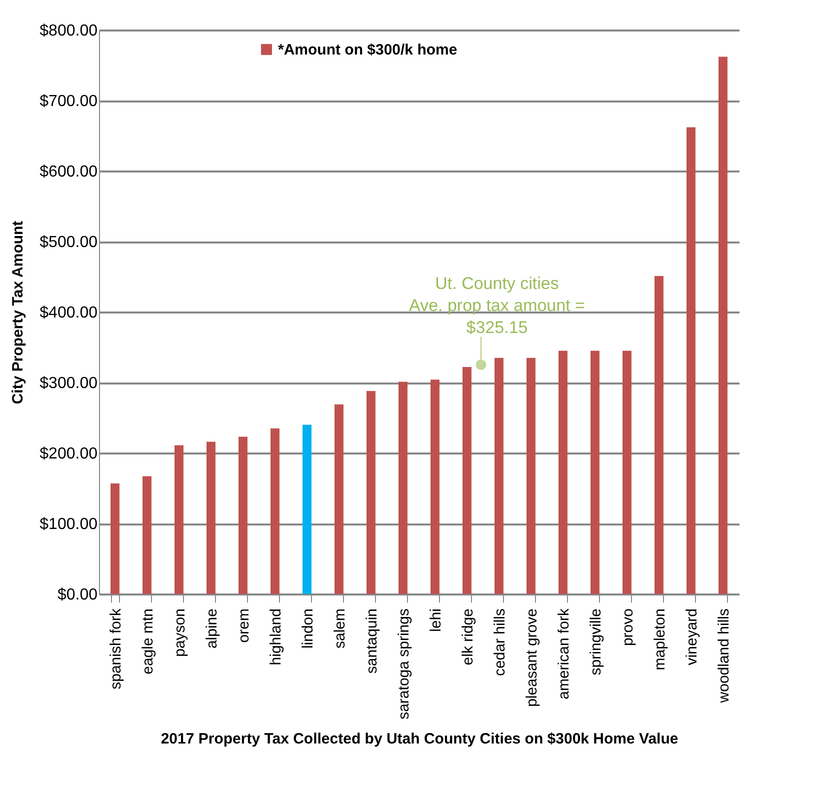  Describe the element at coordinates (596, 642) in the screenshot. I see `x-tick-label: springville` at that location.